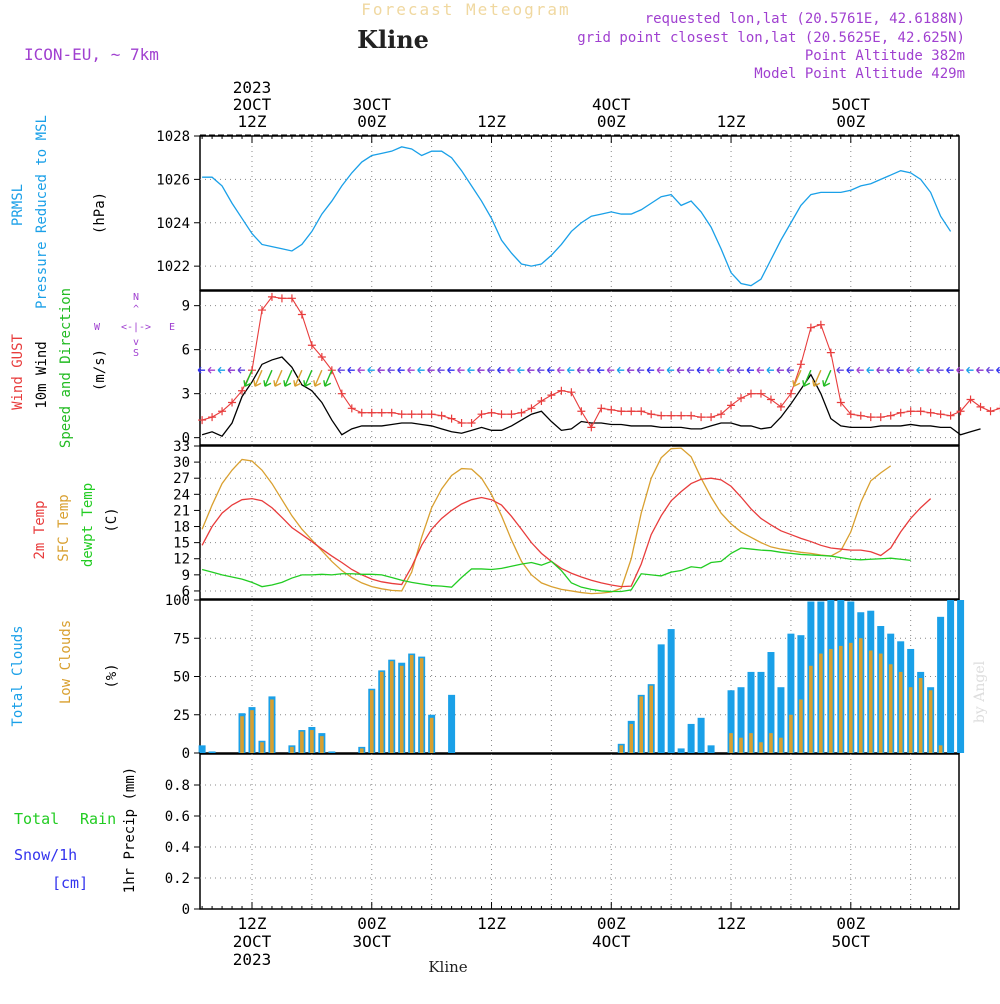  Describe the element at coordinates (980, 691) in the screenshot. I see `credit-watermark: by Angel` at that location.